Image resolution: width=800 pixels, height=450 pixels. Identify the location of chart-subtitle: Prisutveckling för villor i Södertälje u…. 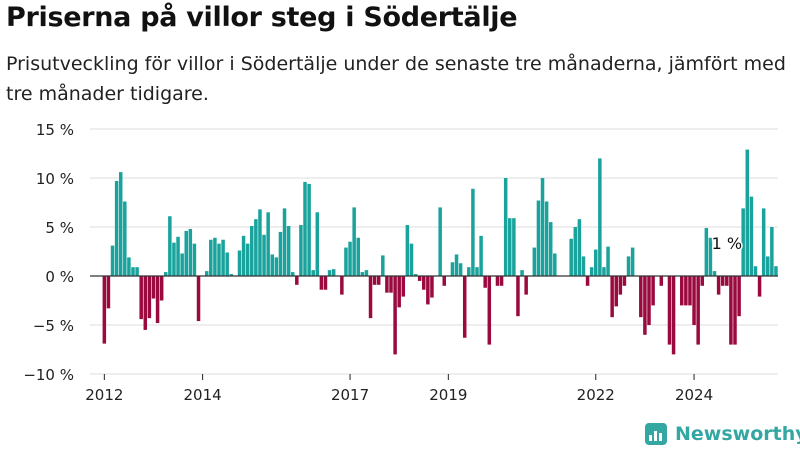
(396, 79).